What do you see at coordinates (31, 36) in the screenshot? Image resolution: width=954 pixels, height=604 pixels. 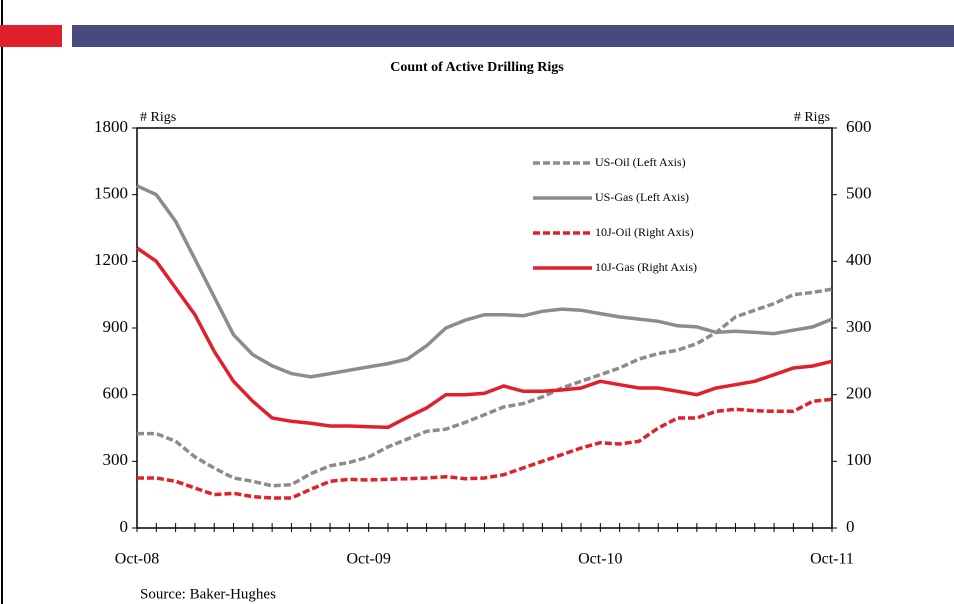 I see `header-accent` at bounding box center [31, 36].